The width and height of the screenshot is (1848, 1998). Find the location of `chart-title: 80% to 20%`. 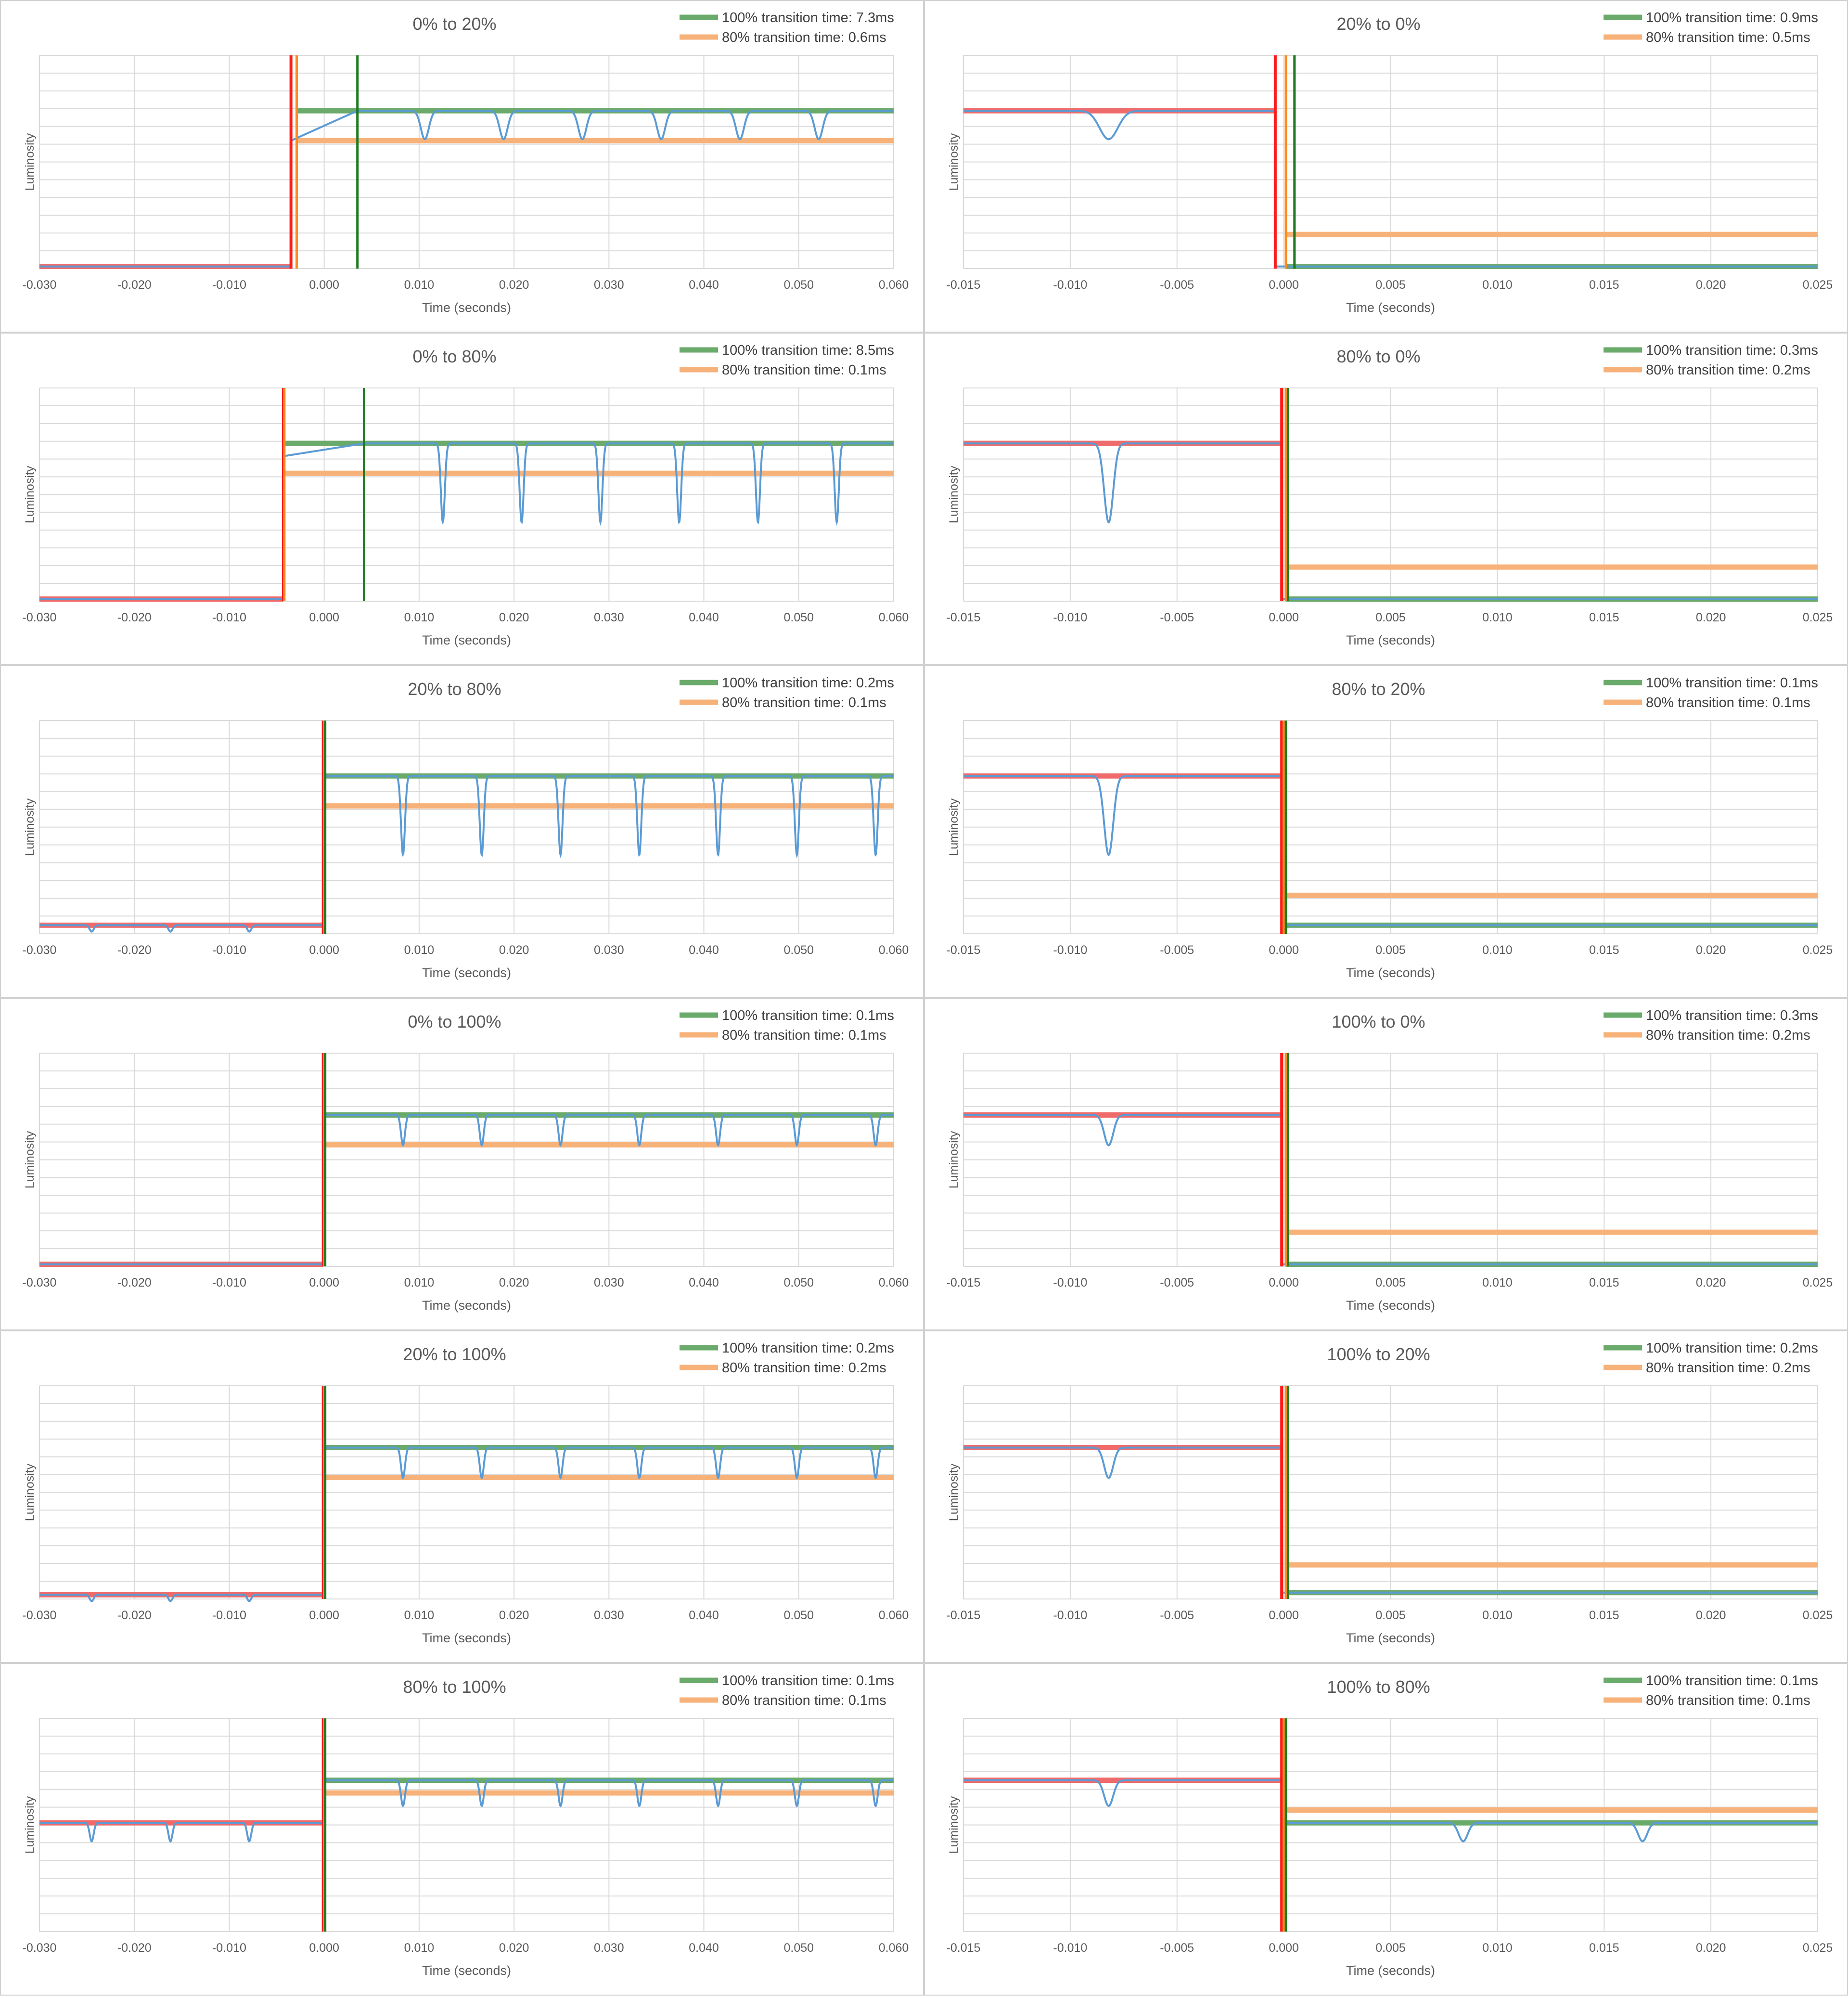

chart-title: 80% to 20% is located at coordinates (1378, 689).